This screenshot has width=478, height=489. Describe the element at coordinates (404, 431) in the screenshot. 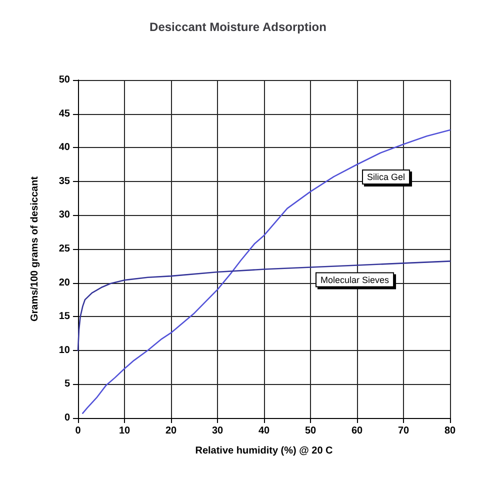

I see `x-tick-label: 70` at that location.